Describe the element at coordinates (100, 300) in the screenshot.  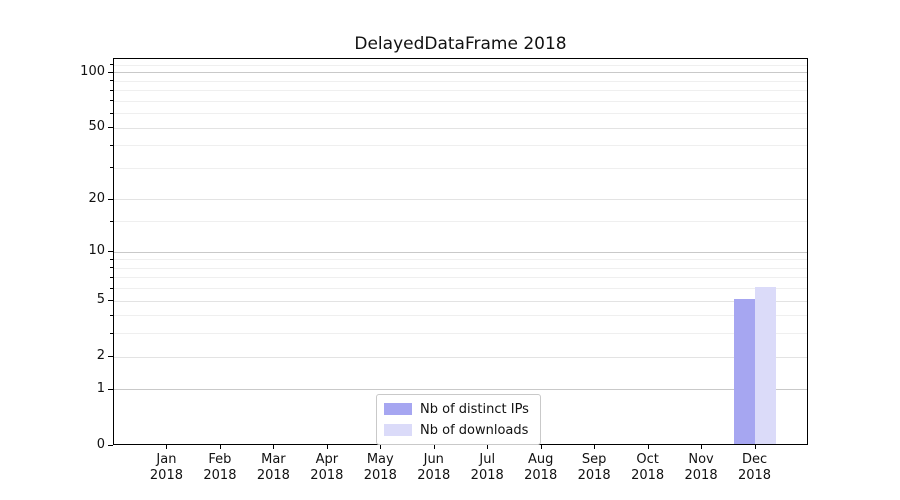
I see `y-tick-label: 5` at that location.